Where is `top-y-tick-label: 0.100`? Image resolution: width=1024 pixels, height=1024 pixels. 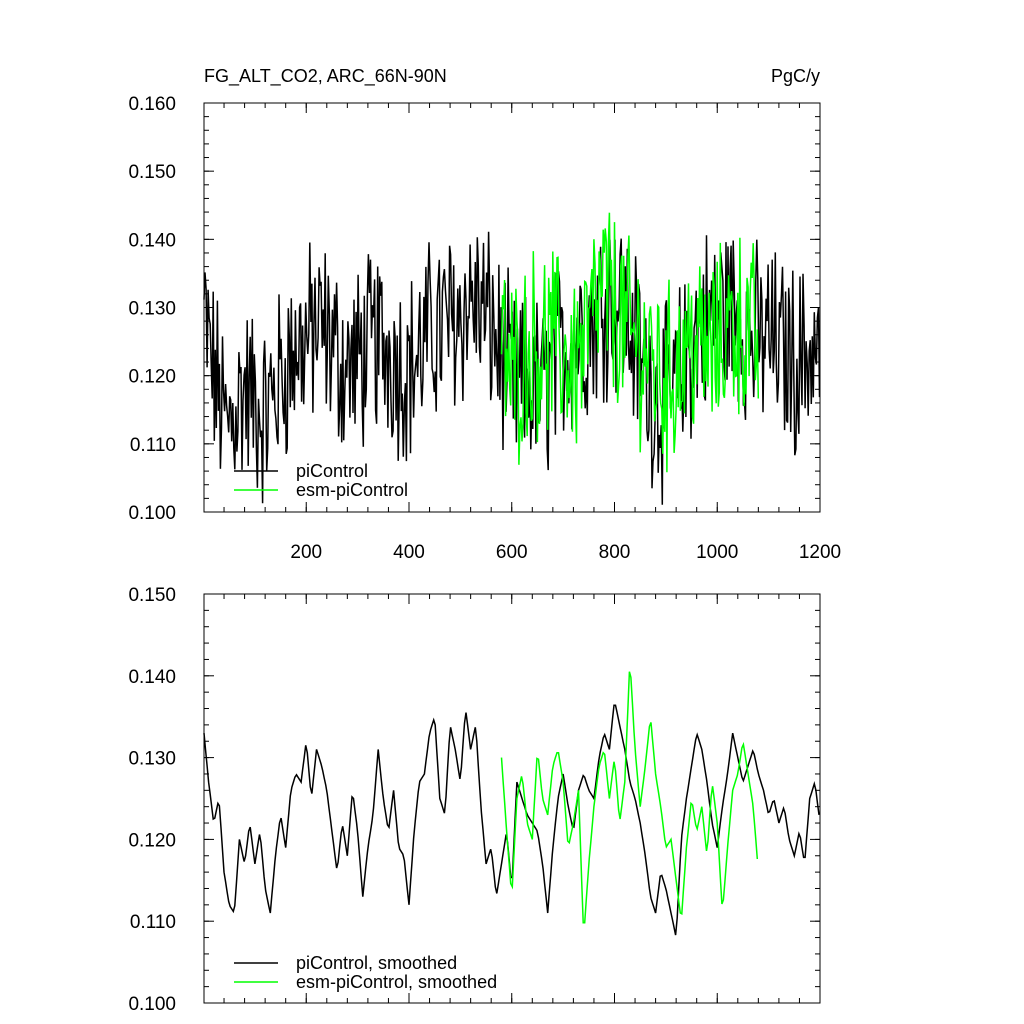 top-y-tick-label: 0.100 is located at coordinates (152, 513).